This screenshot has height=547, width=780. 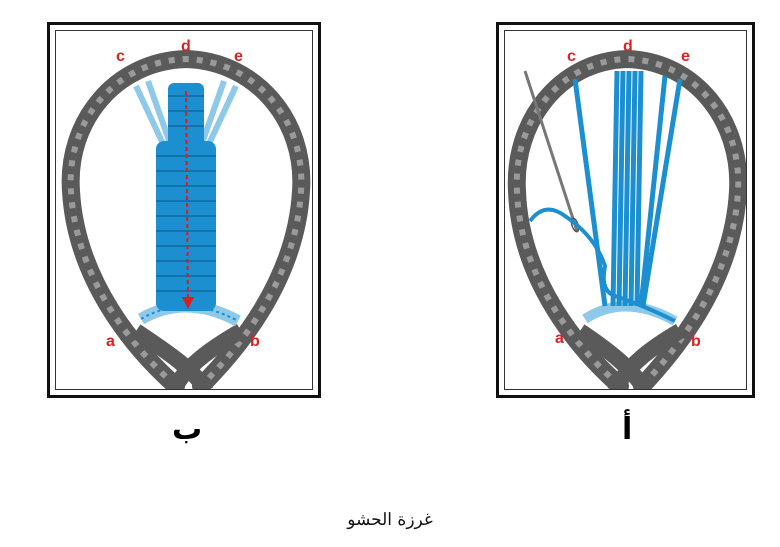 What do you see at coordinates (390, 520) in the screenshot?
I see `figure-title: غرزة الحشو` at bounding box center [390, 520].